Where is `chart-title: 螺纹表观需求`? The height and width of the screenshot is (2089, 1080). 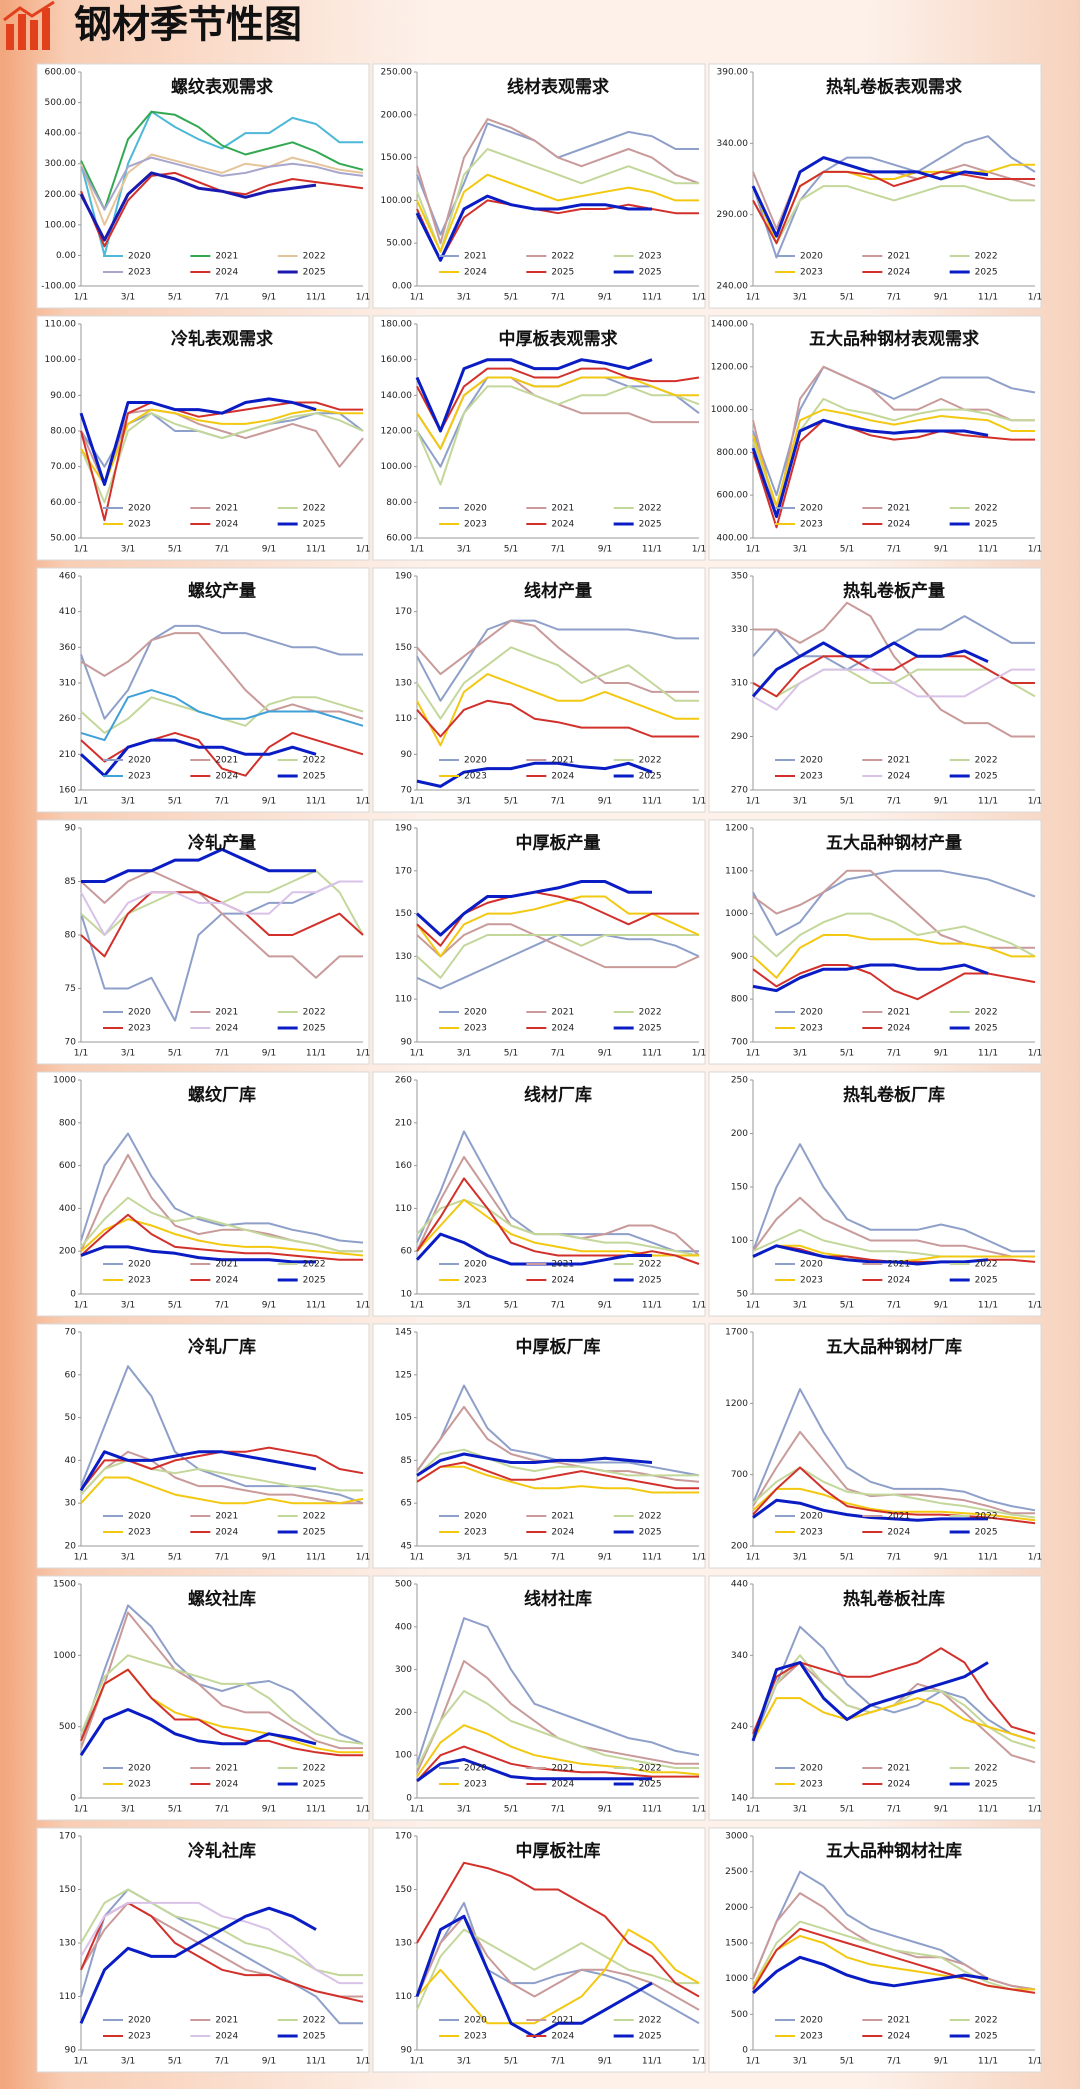
chart-title: 螺纹表观需求 is located at coordinates (222, 87).